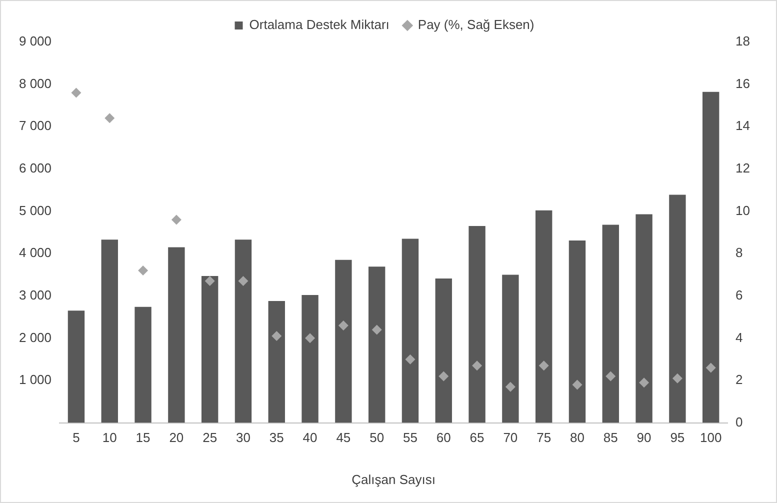 Image resolution: width=777 pixels, height=503 pixels. Describe the element at coordinates (577, 438) in the screenshot. I see `x-tick-label: 80` at that location.